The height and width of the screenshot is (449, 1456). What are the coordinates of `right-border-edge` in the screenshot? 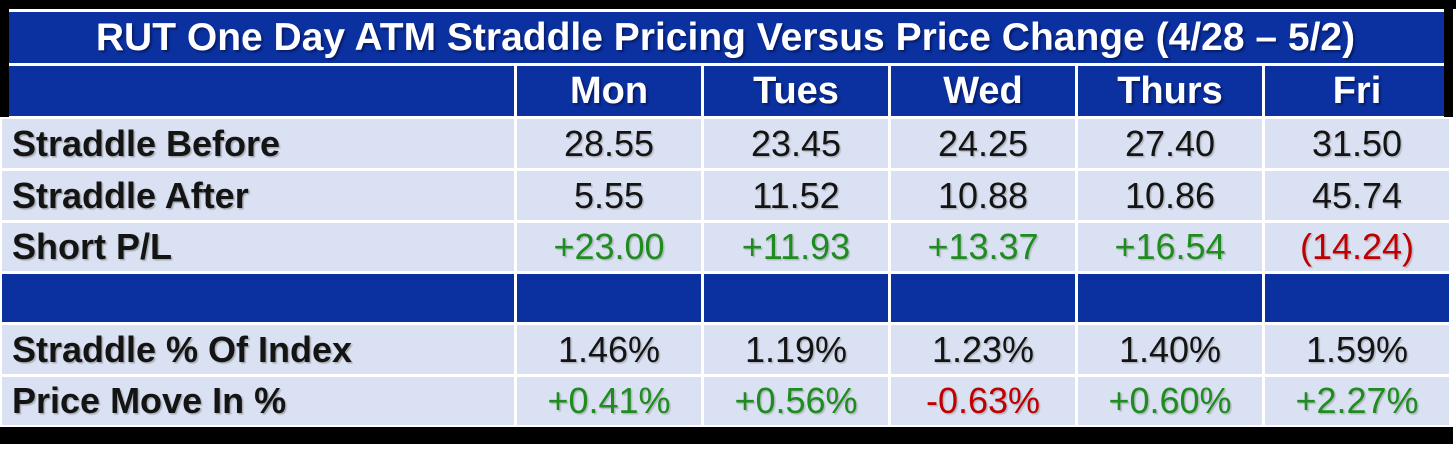 It's located at (1448, 63).